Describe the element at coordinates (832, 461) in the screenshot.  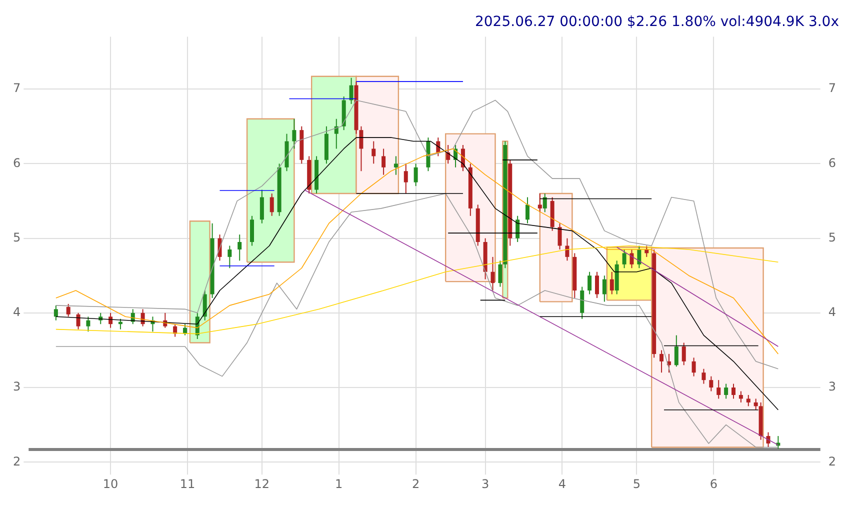
I see `y2-tick-label: 2` at that location.